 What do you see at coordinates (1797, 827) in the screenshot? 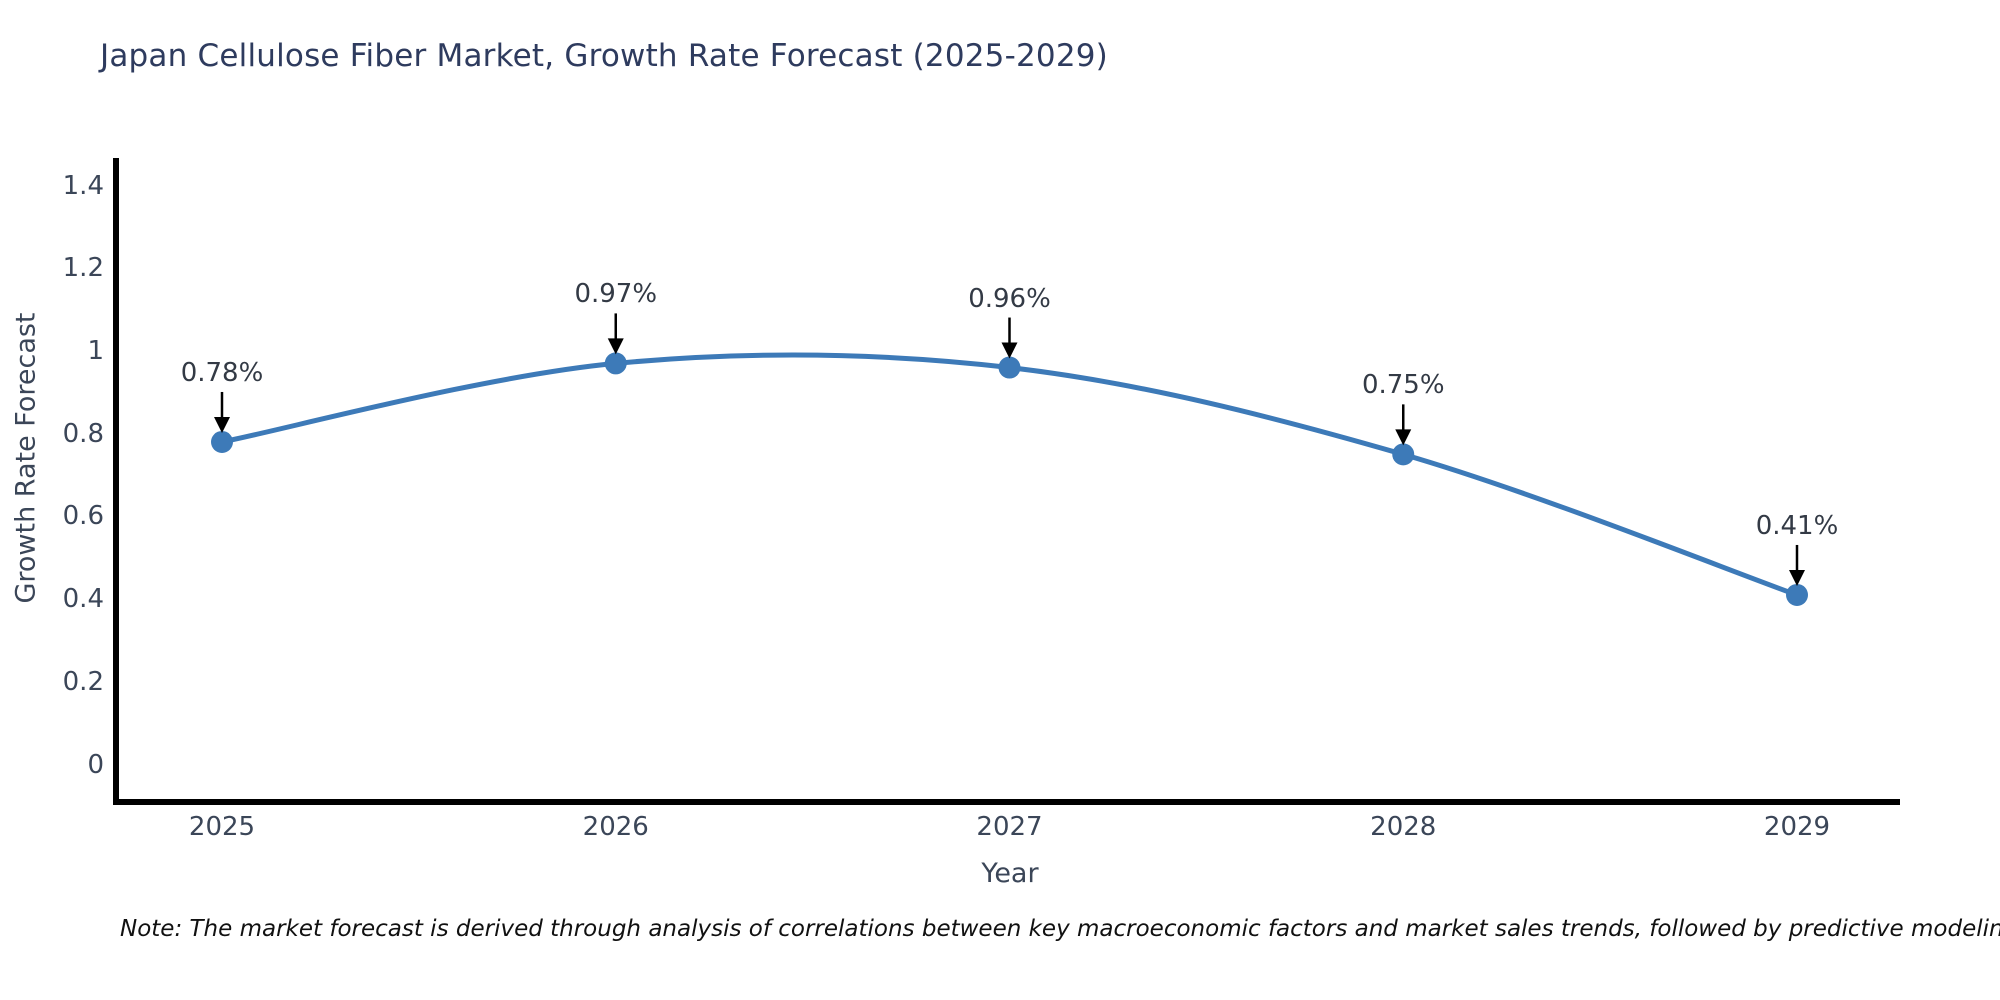
I see `x-tick-label: 2029` at bounding box center [1797, 827].